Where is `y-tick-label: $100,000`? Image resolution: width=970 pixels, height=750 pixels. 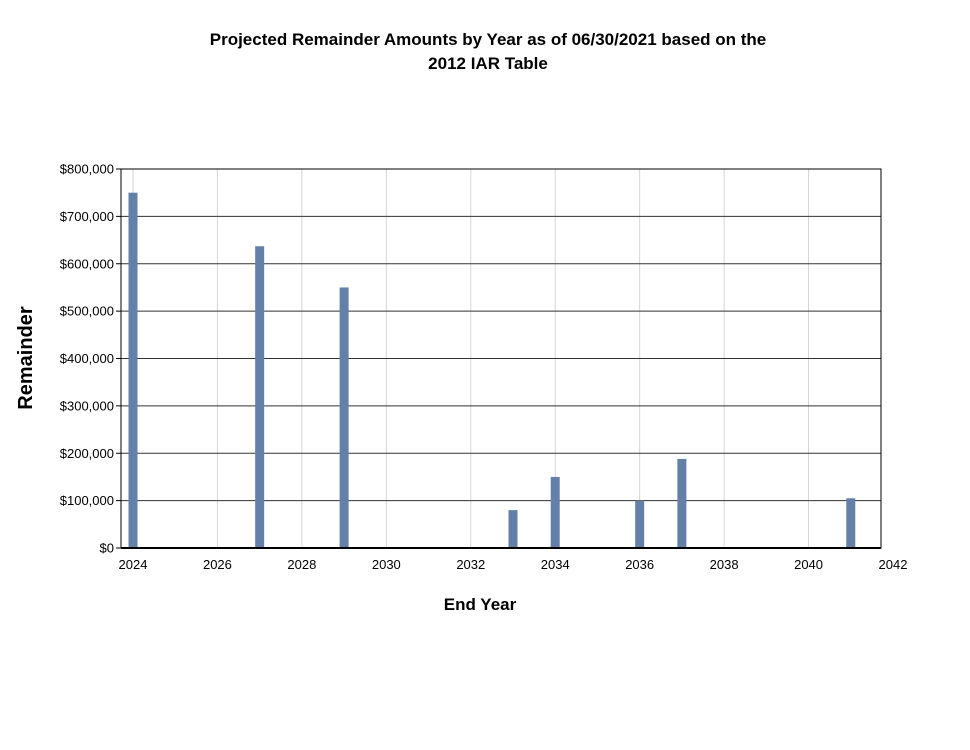
y-tick-label: $100,000 is located at coordinates (87, 500).